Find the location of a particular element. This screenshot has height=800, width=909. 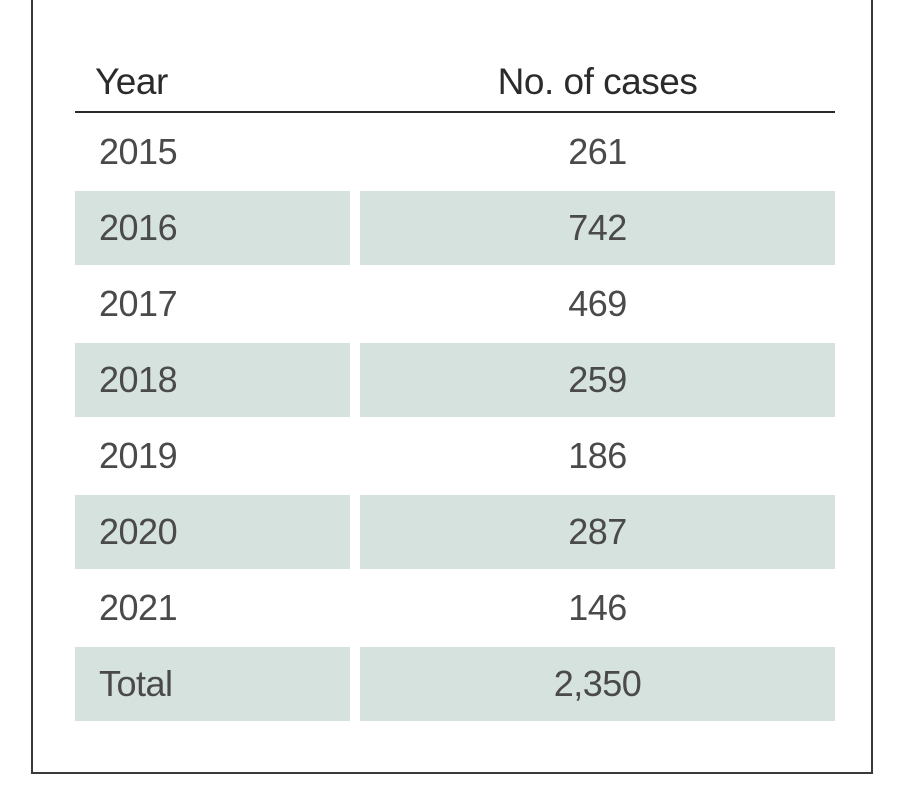

table-row: 2018 259 is located at coordinates (455, 381).